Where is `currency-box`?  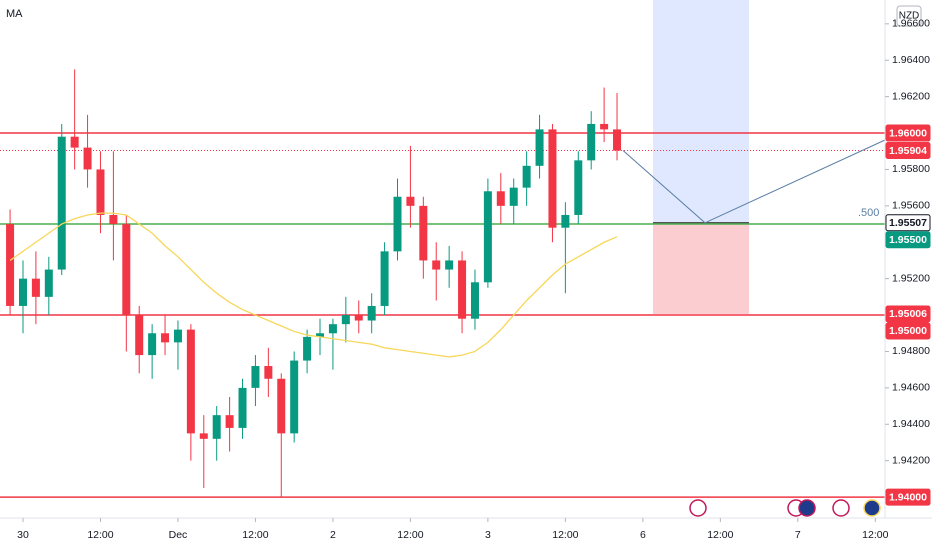
currency-box is located at coordinates (909, 16).